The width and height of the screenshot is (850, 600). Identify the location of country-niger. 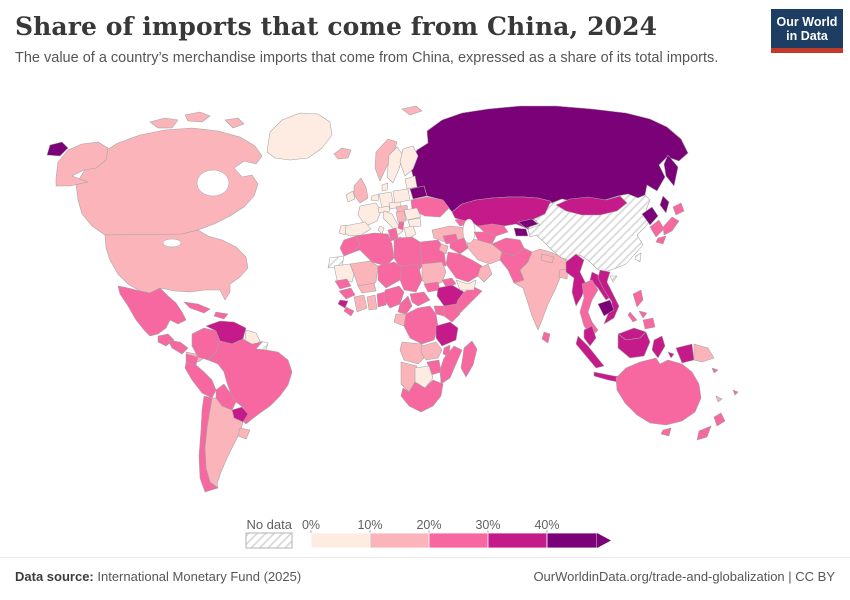
(391, 275).